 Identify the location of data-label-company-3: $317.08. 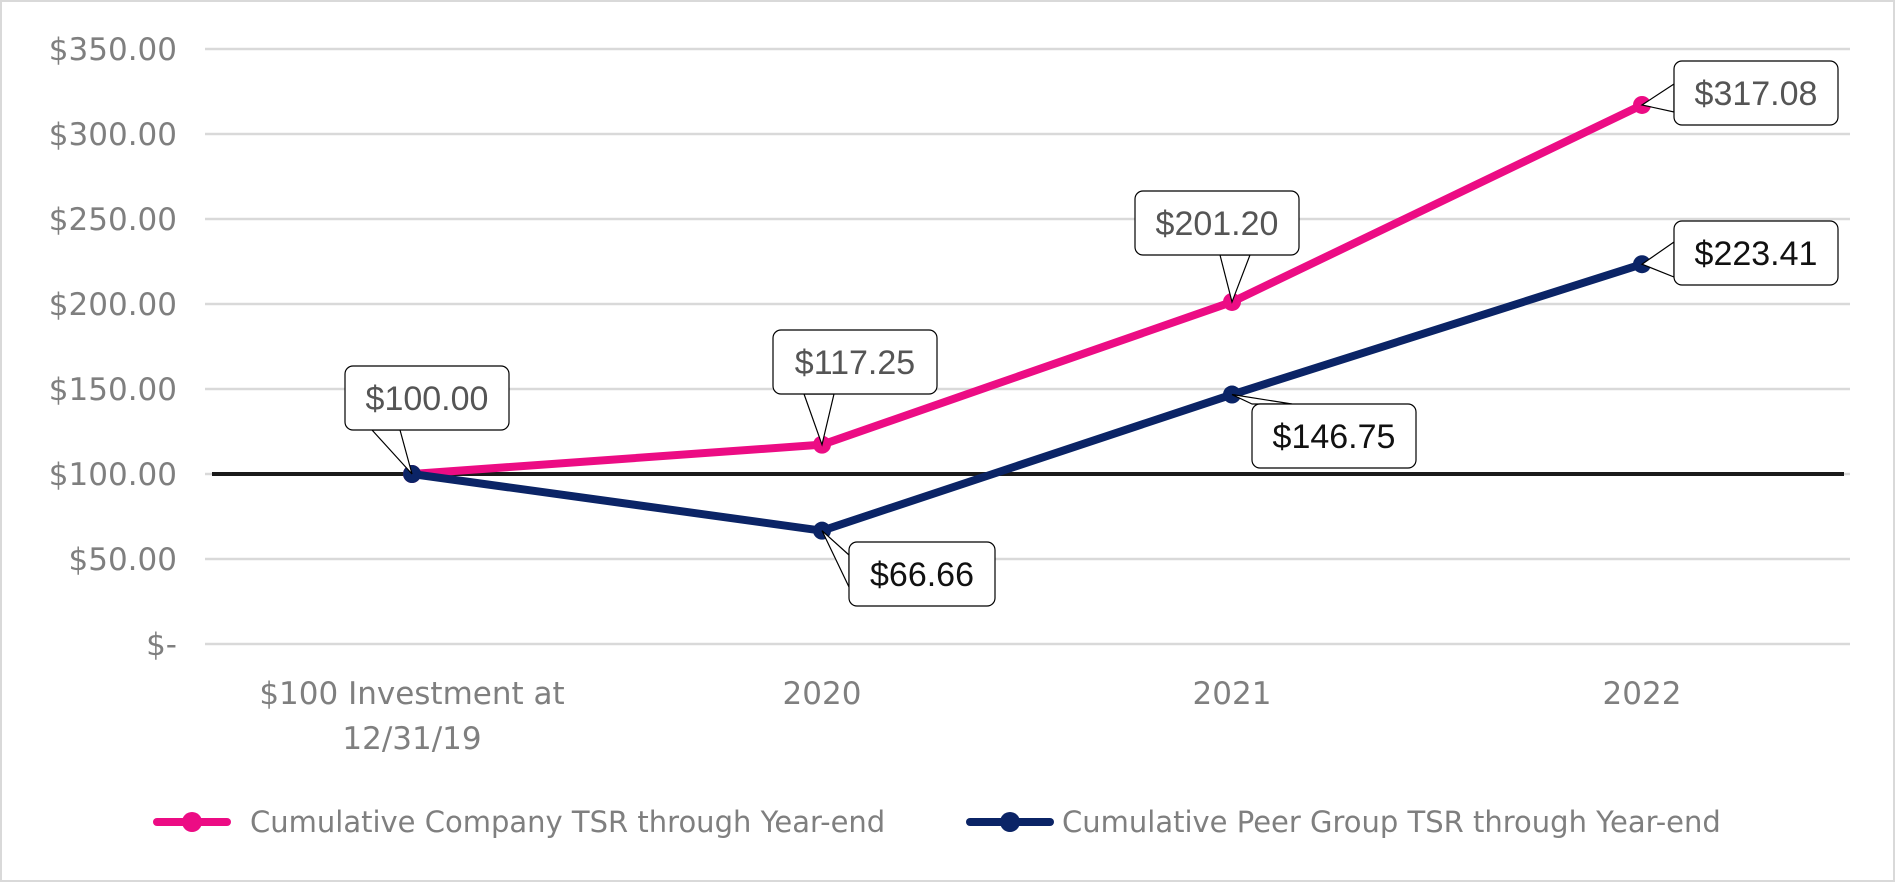
(1756, 94).